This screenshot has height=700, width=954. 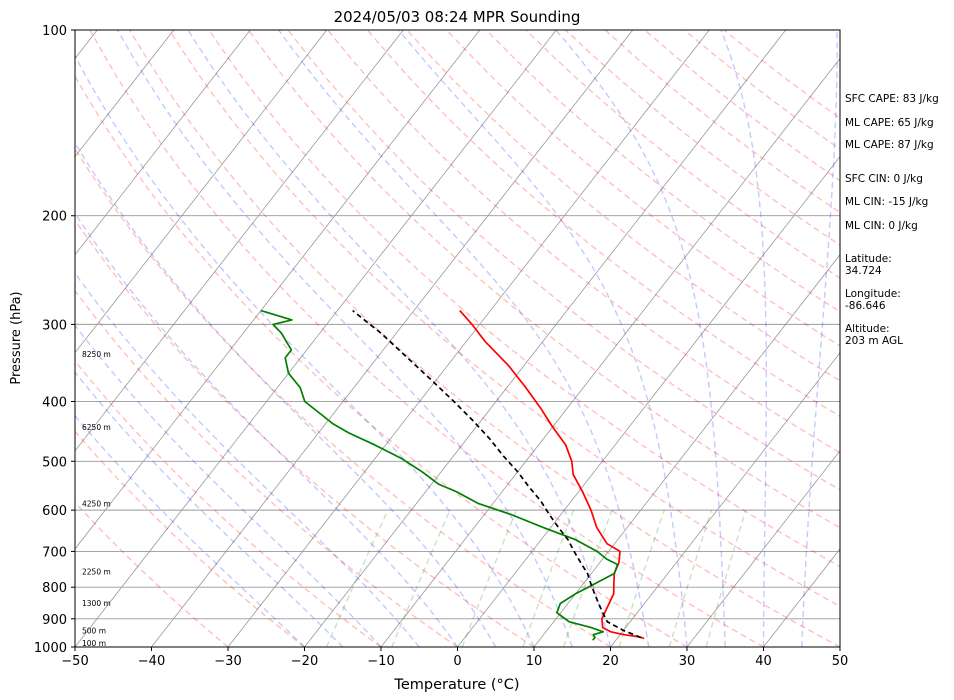 I want to click on y-tick-label: 900, so click(x=54, y=620).